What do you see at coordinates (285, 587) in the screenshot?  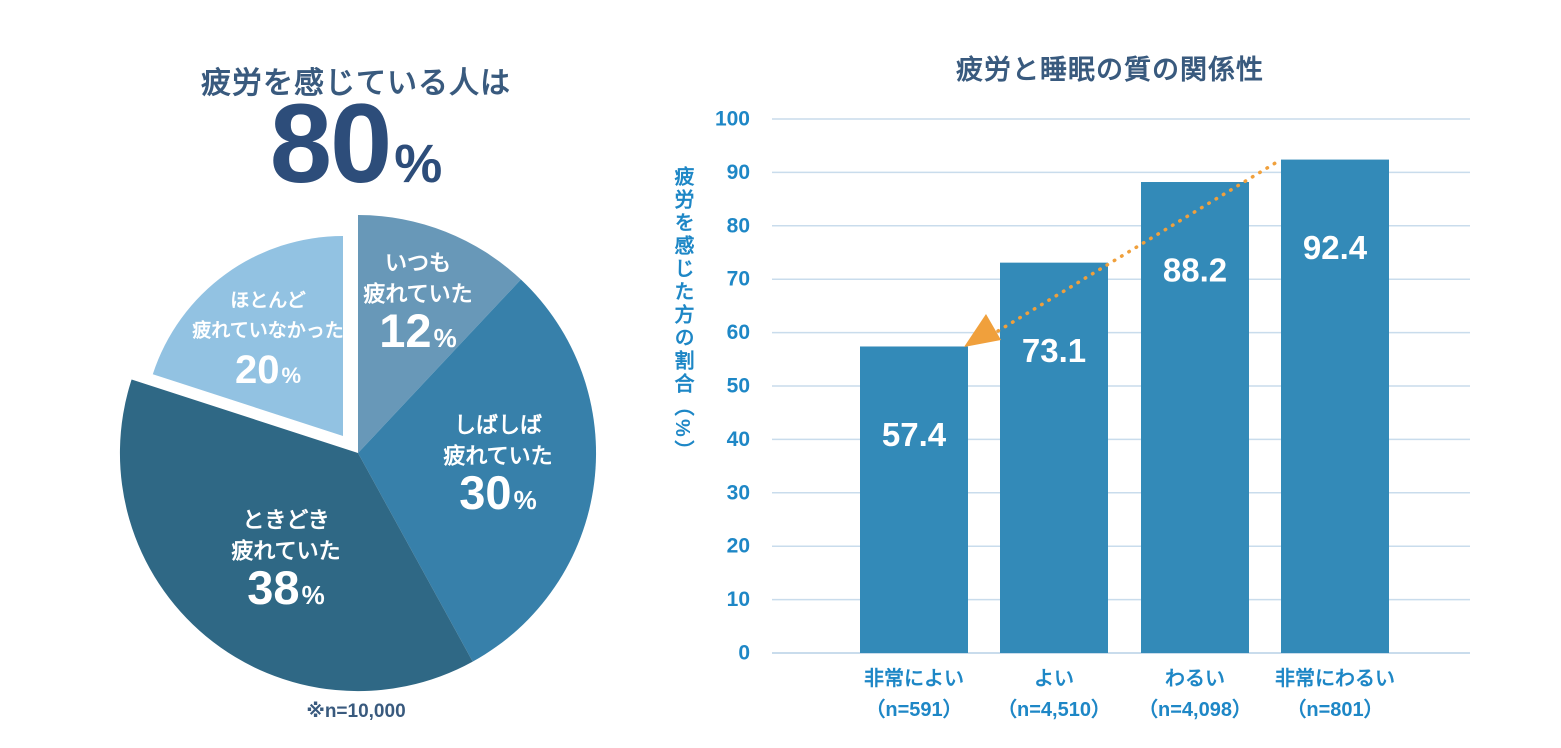 I see `pie-slice-value: 38%` at bounding box center [285, 587].